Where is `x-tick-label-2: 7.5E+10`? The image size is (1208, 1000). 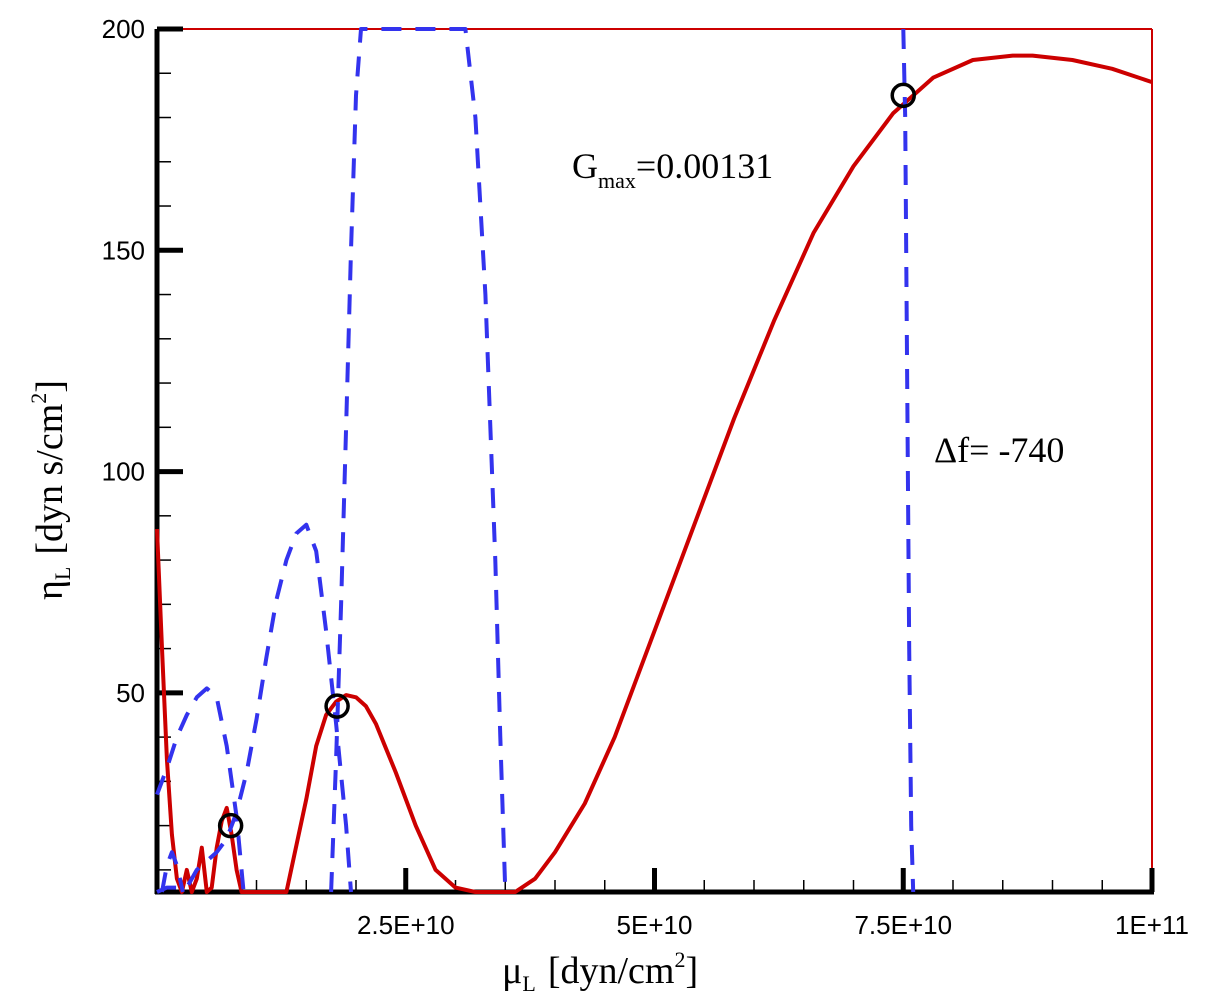 x-tick-label-2: 7.5E+10 is located at coordinates (903, 925).